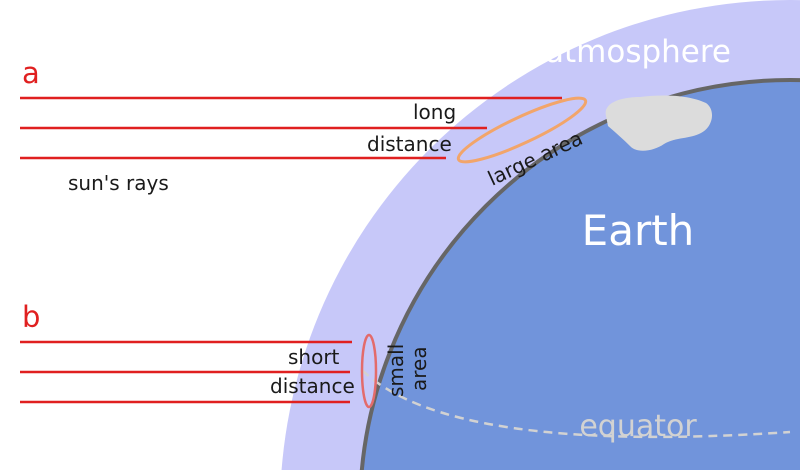 This screenshot has width=800, height=470. What do you see at coordinates (369, 371) in the screenshot?
I see `small-area-outline` at bounding box center [369, 371].